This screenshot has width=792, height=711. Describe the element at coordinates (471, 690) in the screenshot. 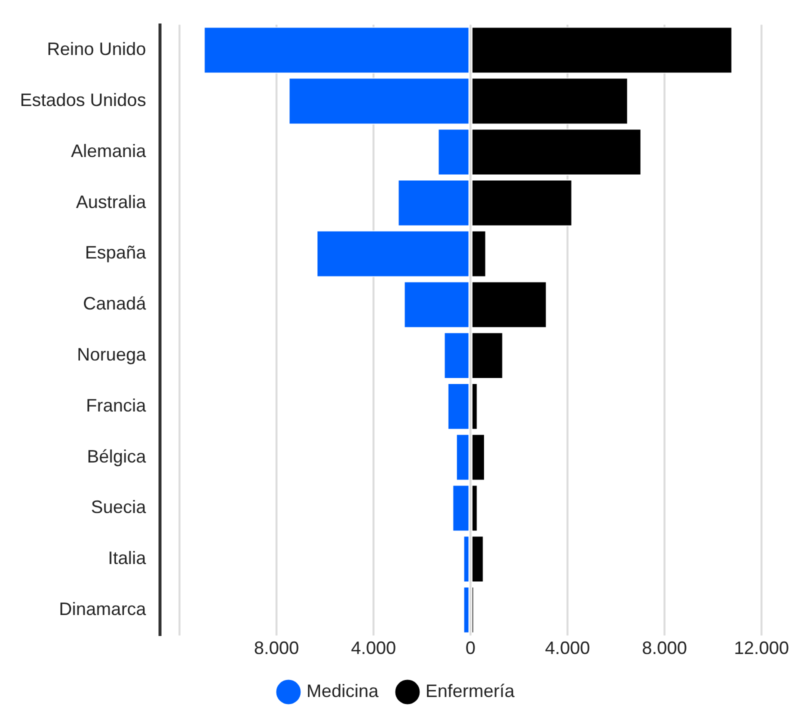

I see `legend-label: Enfermería` at that location.